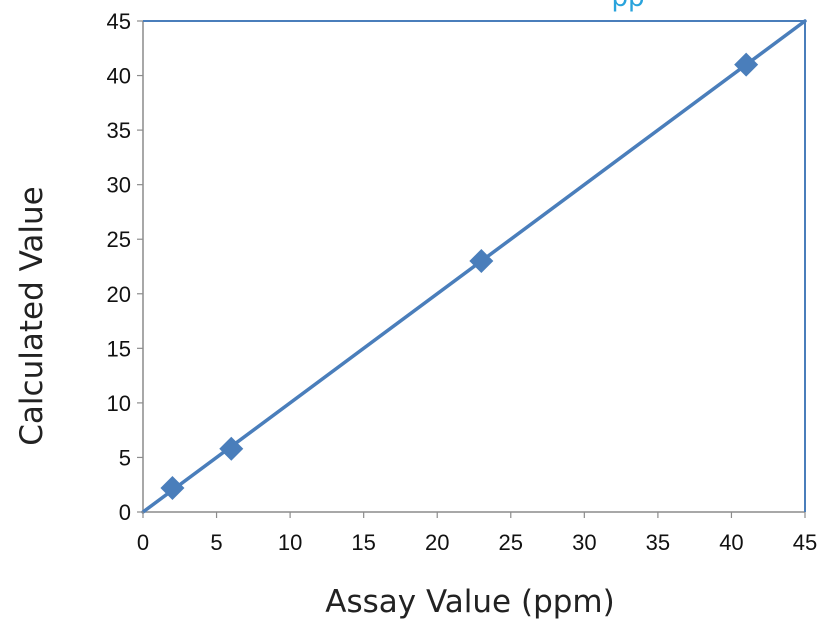 The height and width of the screenshot is (627, 825). Describe the element at coordinates (469, 602) in the screenshot. I see `x-axis-title: Assay Value (ppm)` at that location.